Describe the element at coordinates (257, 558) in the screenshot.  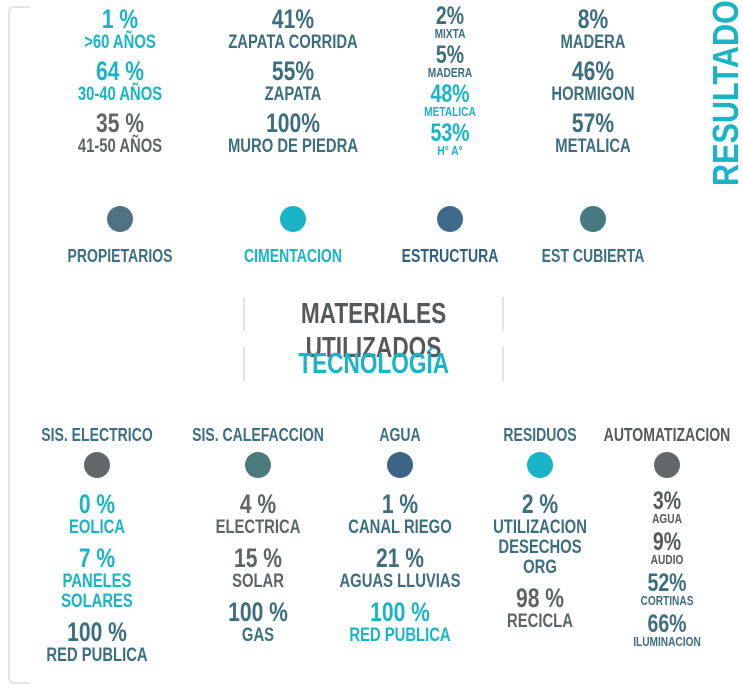
I see `item-value: 15 %` at that location.